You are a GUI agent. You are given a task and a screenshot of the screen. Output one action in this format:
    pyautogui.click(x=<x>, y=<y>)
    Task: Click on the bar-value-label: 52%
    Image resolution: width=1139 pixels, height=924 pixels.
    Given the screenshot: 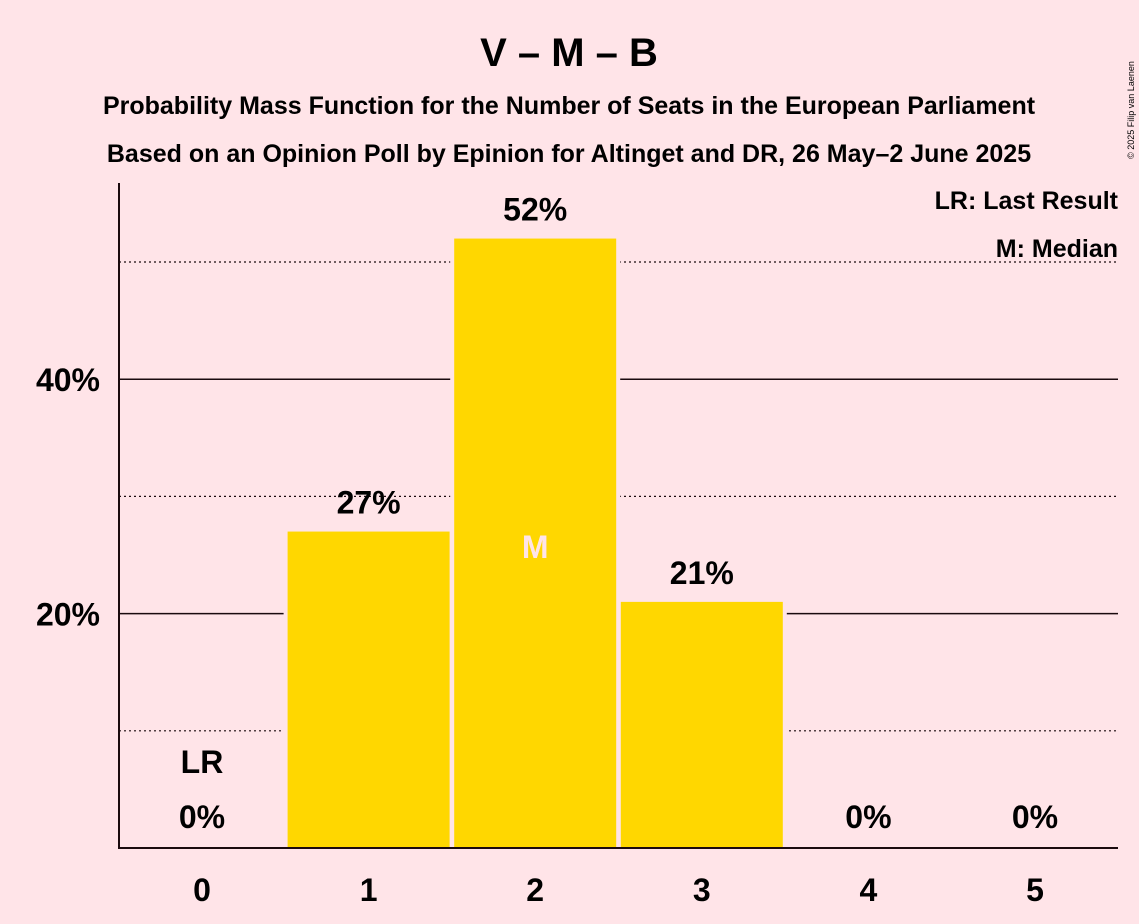 What is the action you would take?
    pyautogui.click(x=535, y=210)
    